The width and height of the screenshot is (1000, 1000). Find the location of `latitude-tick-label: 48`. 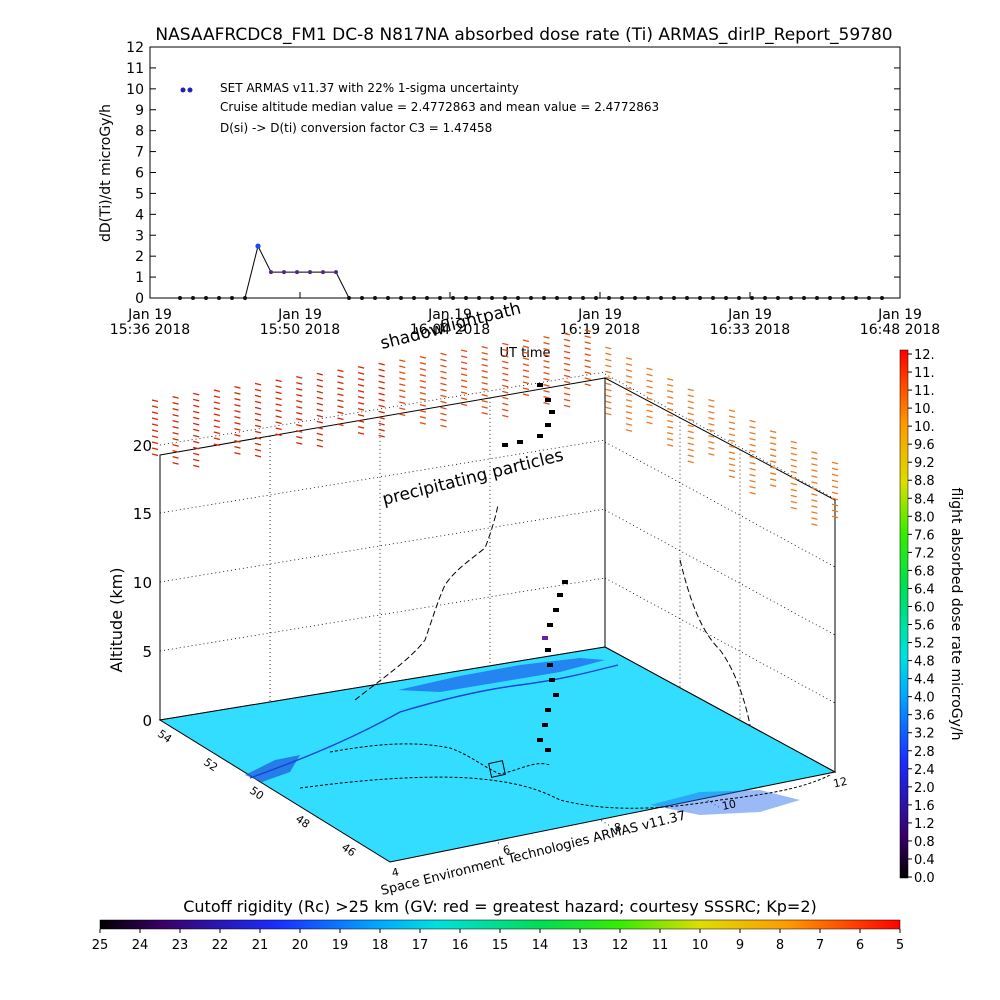

latitude-tick-label: 48 is located at coordinates (302, 821).